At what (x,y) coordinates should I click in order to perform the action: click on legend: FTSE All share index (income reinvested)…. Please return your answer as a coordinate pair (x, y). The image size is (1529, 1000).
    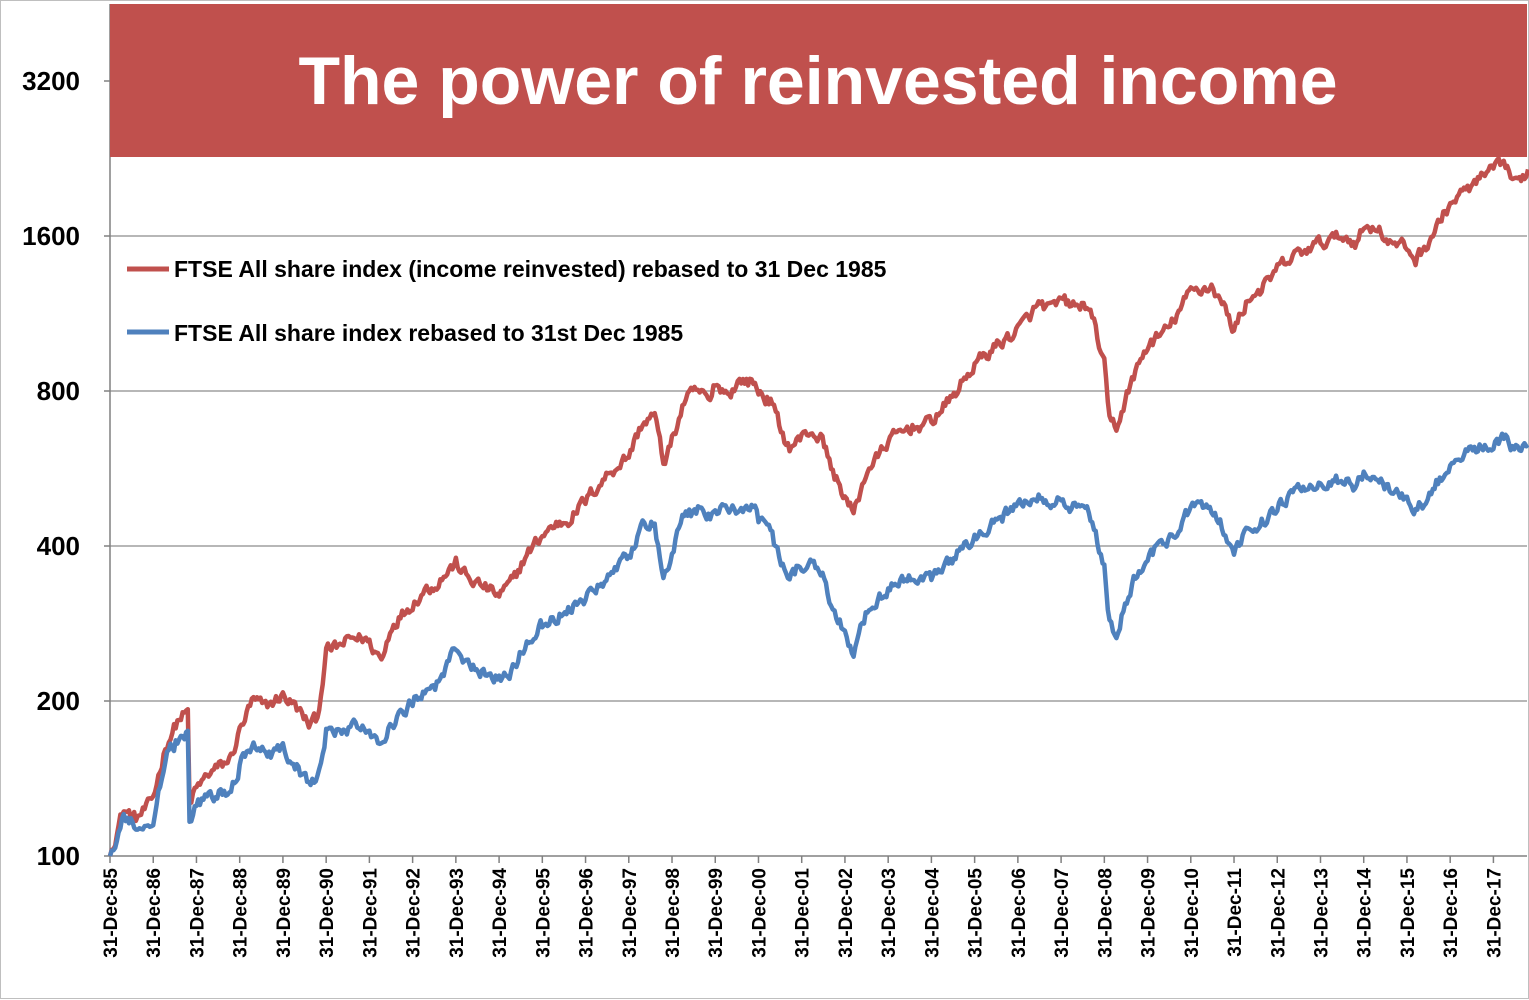
    Looking at the image, I should click on (507, 301).